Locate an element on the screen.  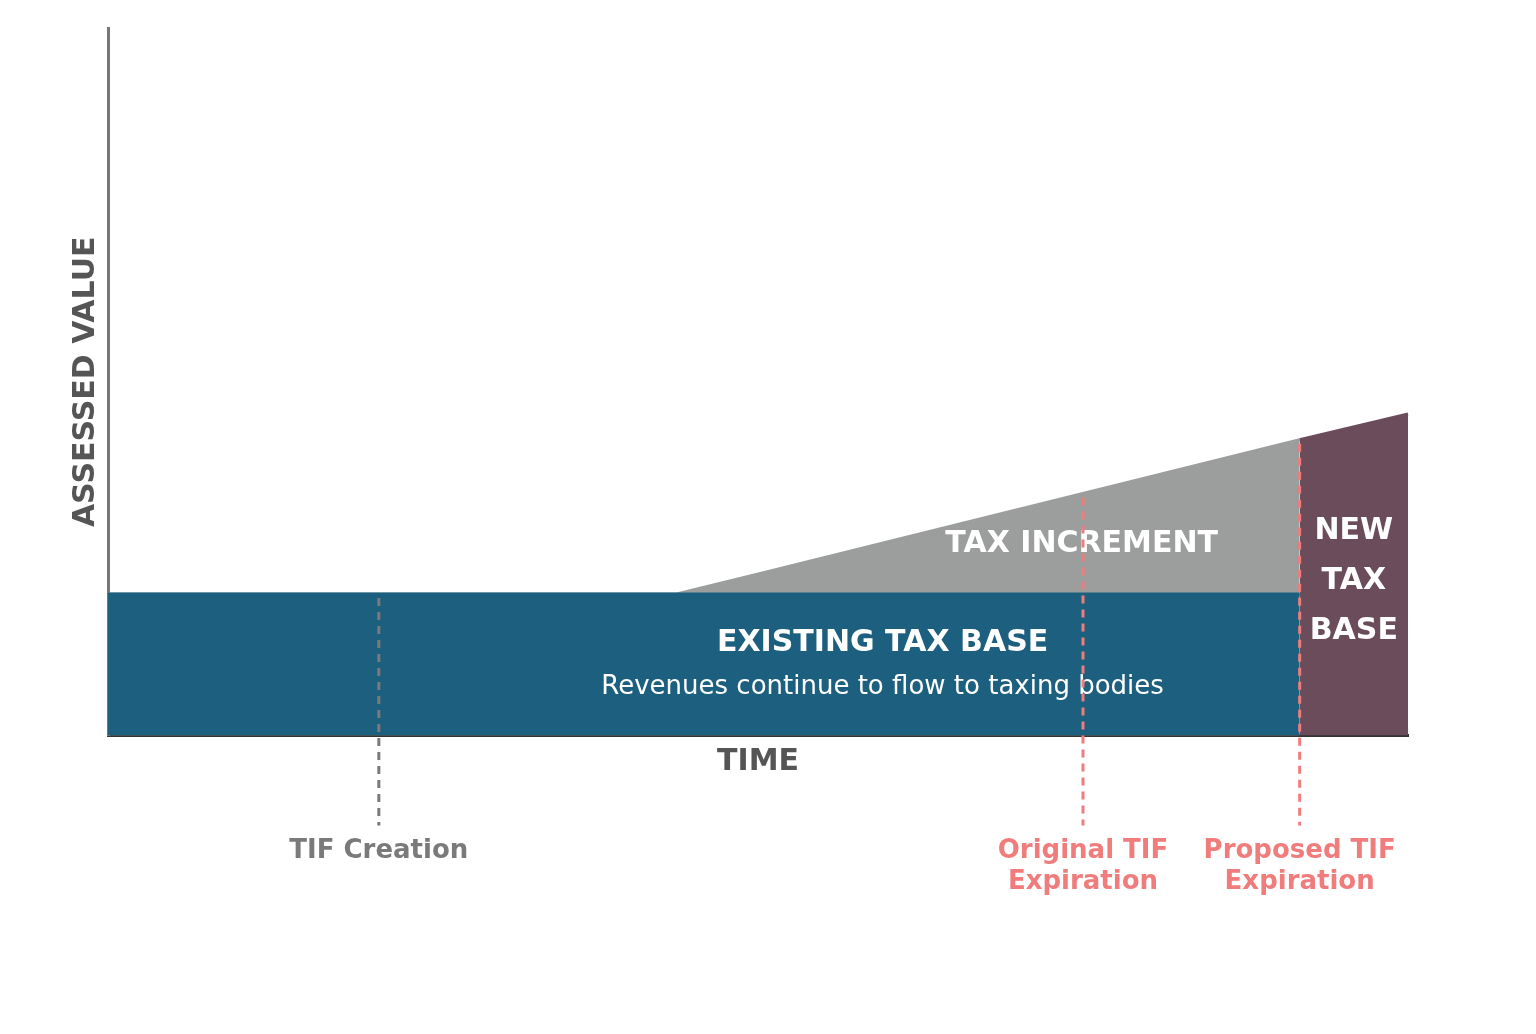
series-label: EXISTING TAX BASE is located at coordinates (882, 640).